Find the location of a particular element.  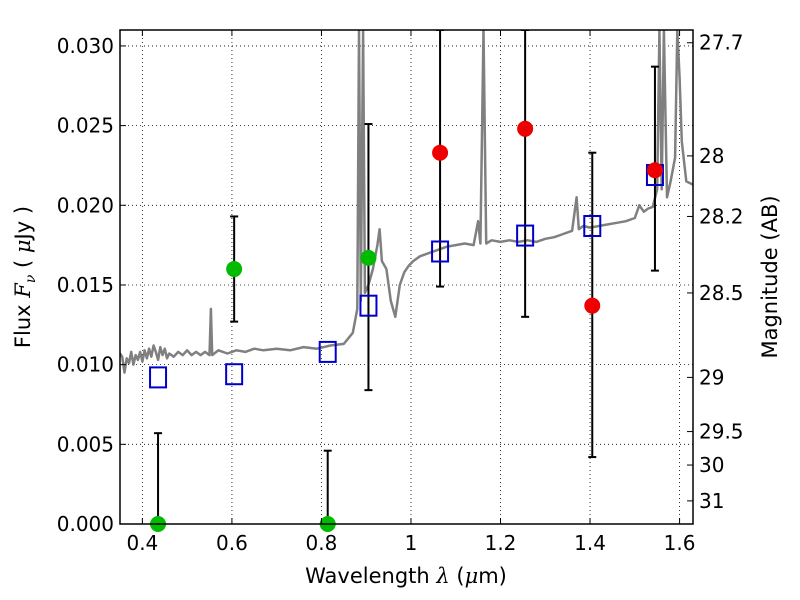

y-tick-label: 0.010 is located at coordinates (85, 365).